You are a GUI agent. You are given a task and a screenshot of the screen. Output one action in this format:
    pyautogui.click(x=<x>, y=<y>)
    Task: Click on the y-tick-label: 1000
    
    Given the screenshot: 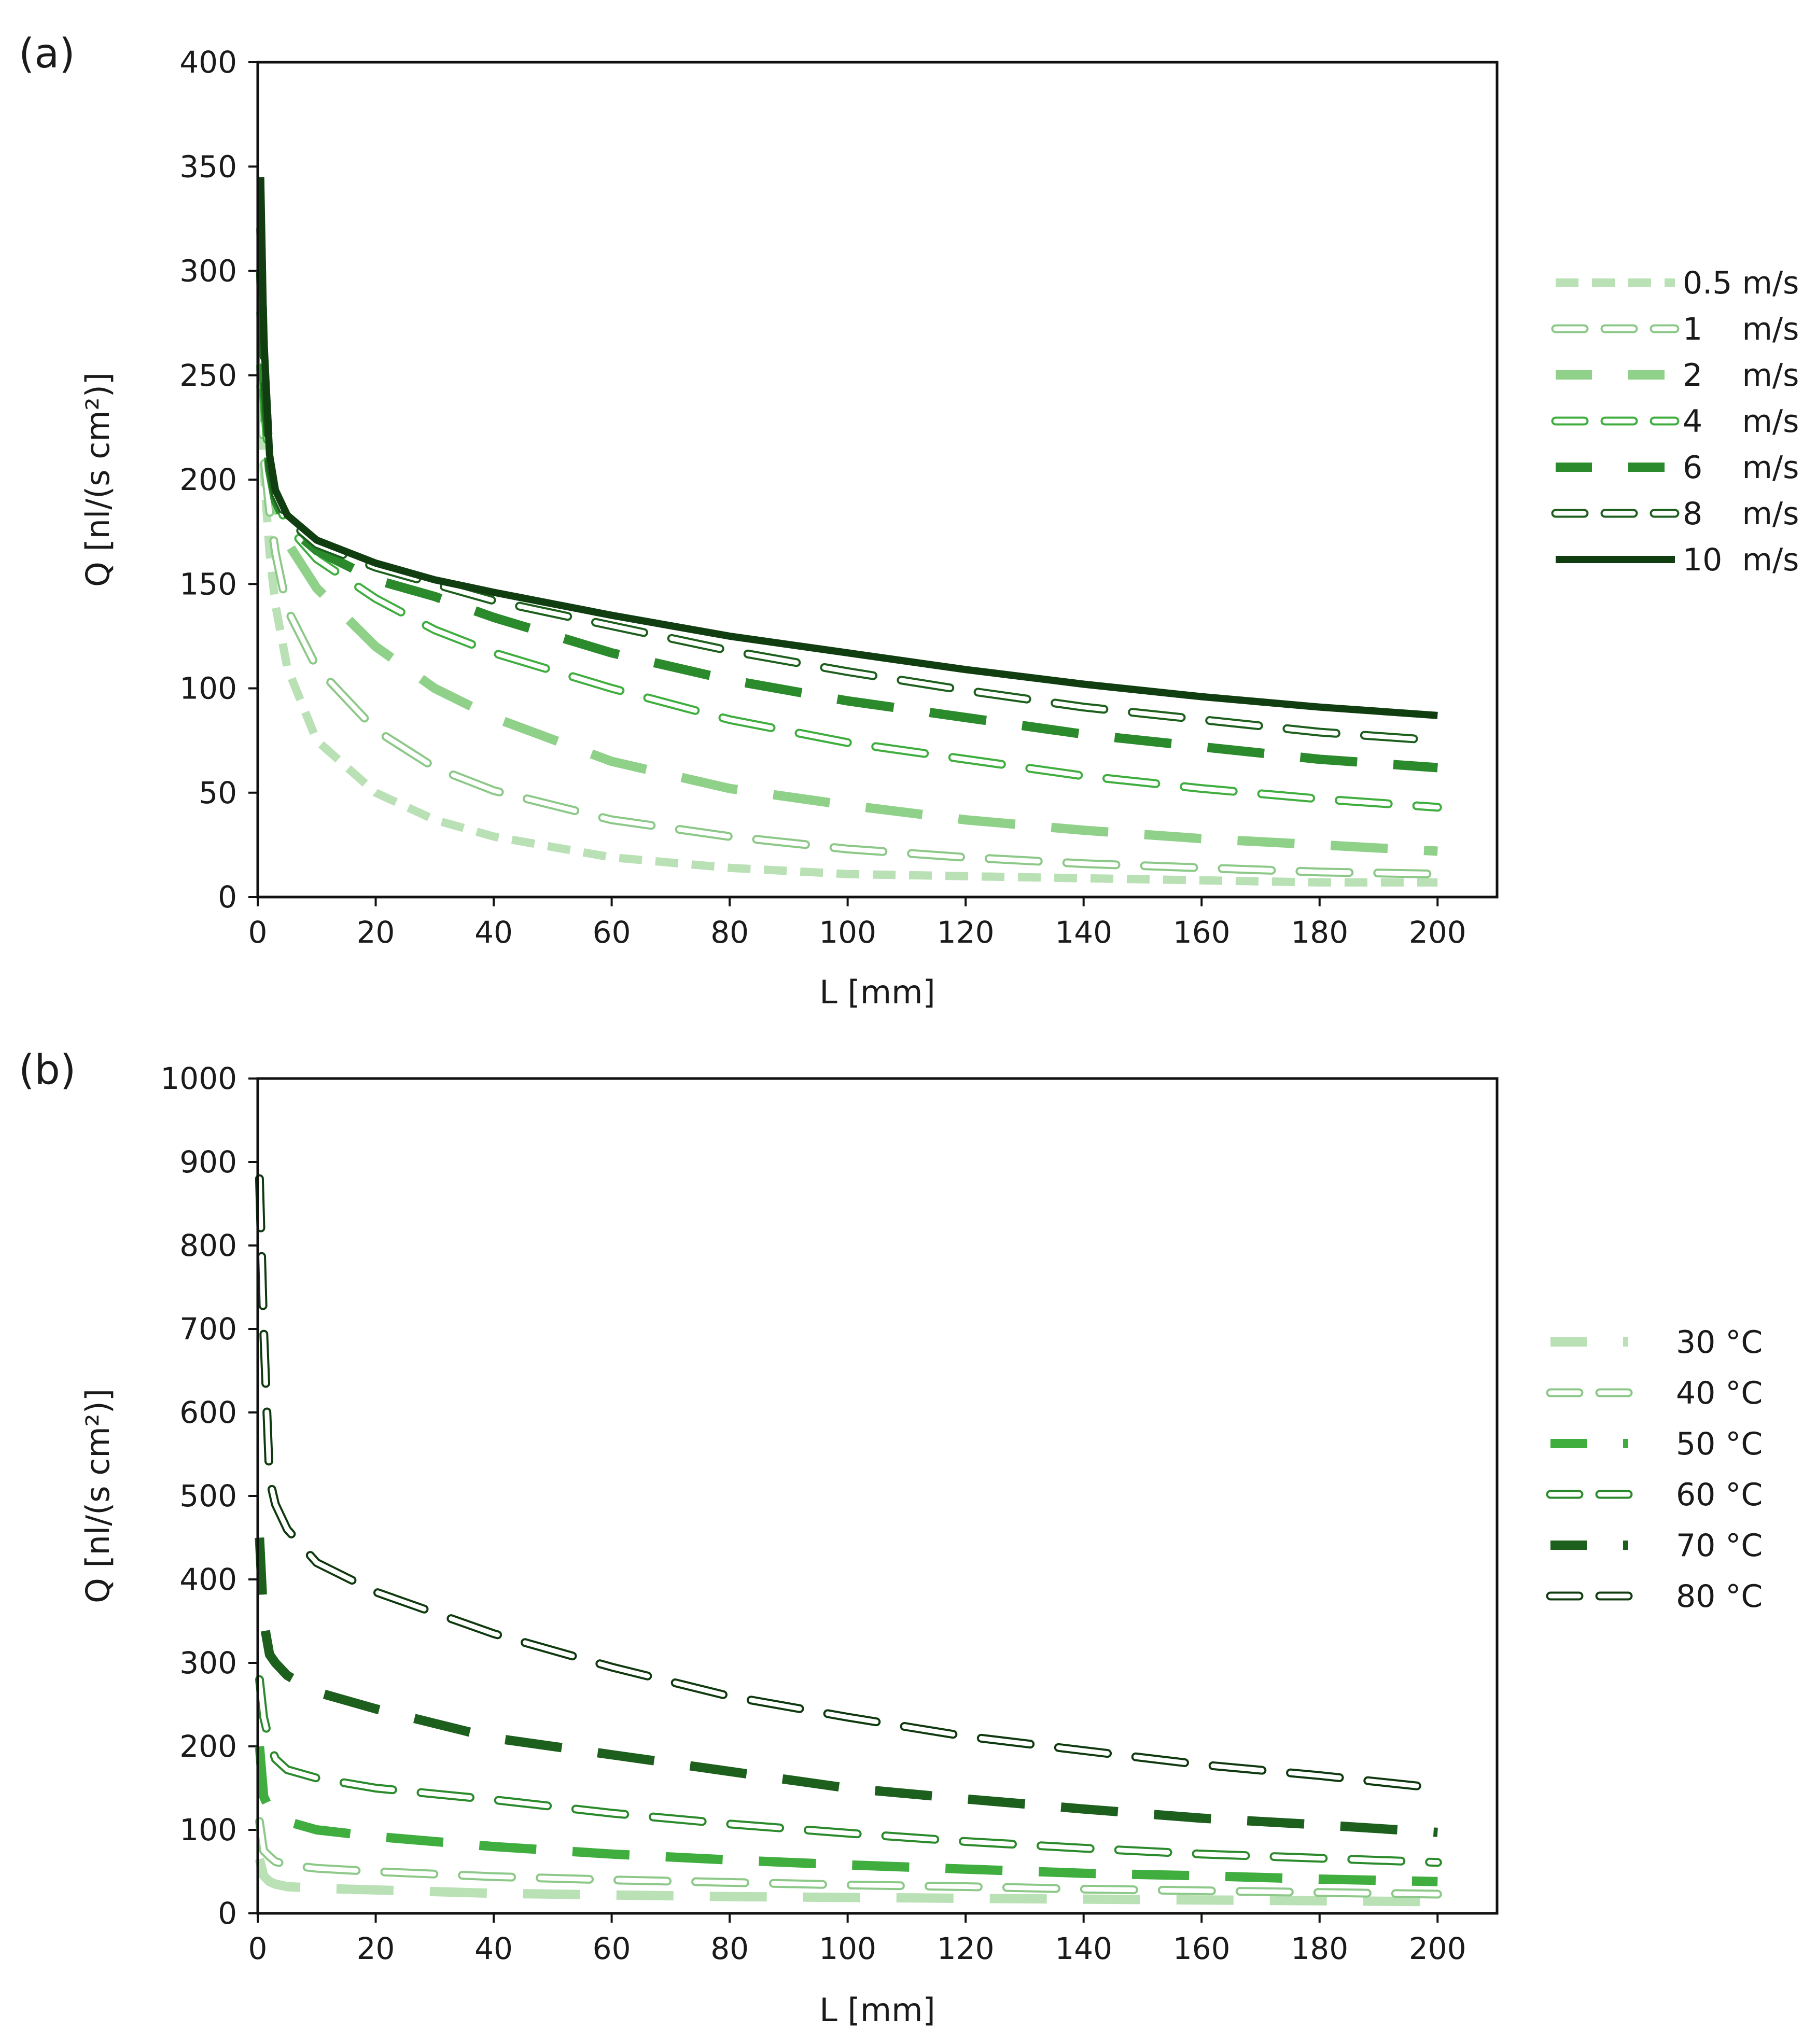 What is the action you would take?
    pyautogui.click(x=198, y=1078)
    